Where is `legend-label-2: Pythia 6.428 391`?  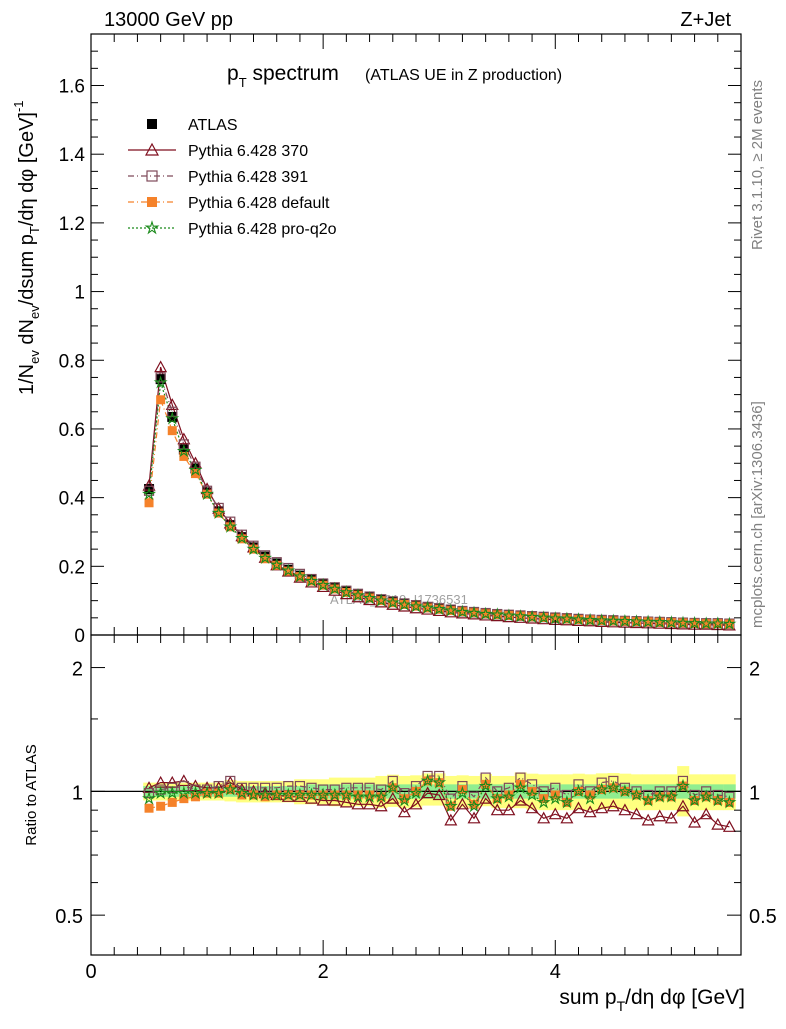
legend-label-2: Pythia 6.428 391 is located at coordinates (248, 177).